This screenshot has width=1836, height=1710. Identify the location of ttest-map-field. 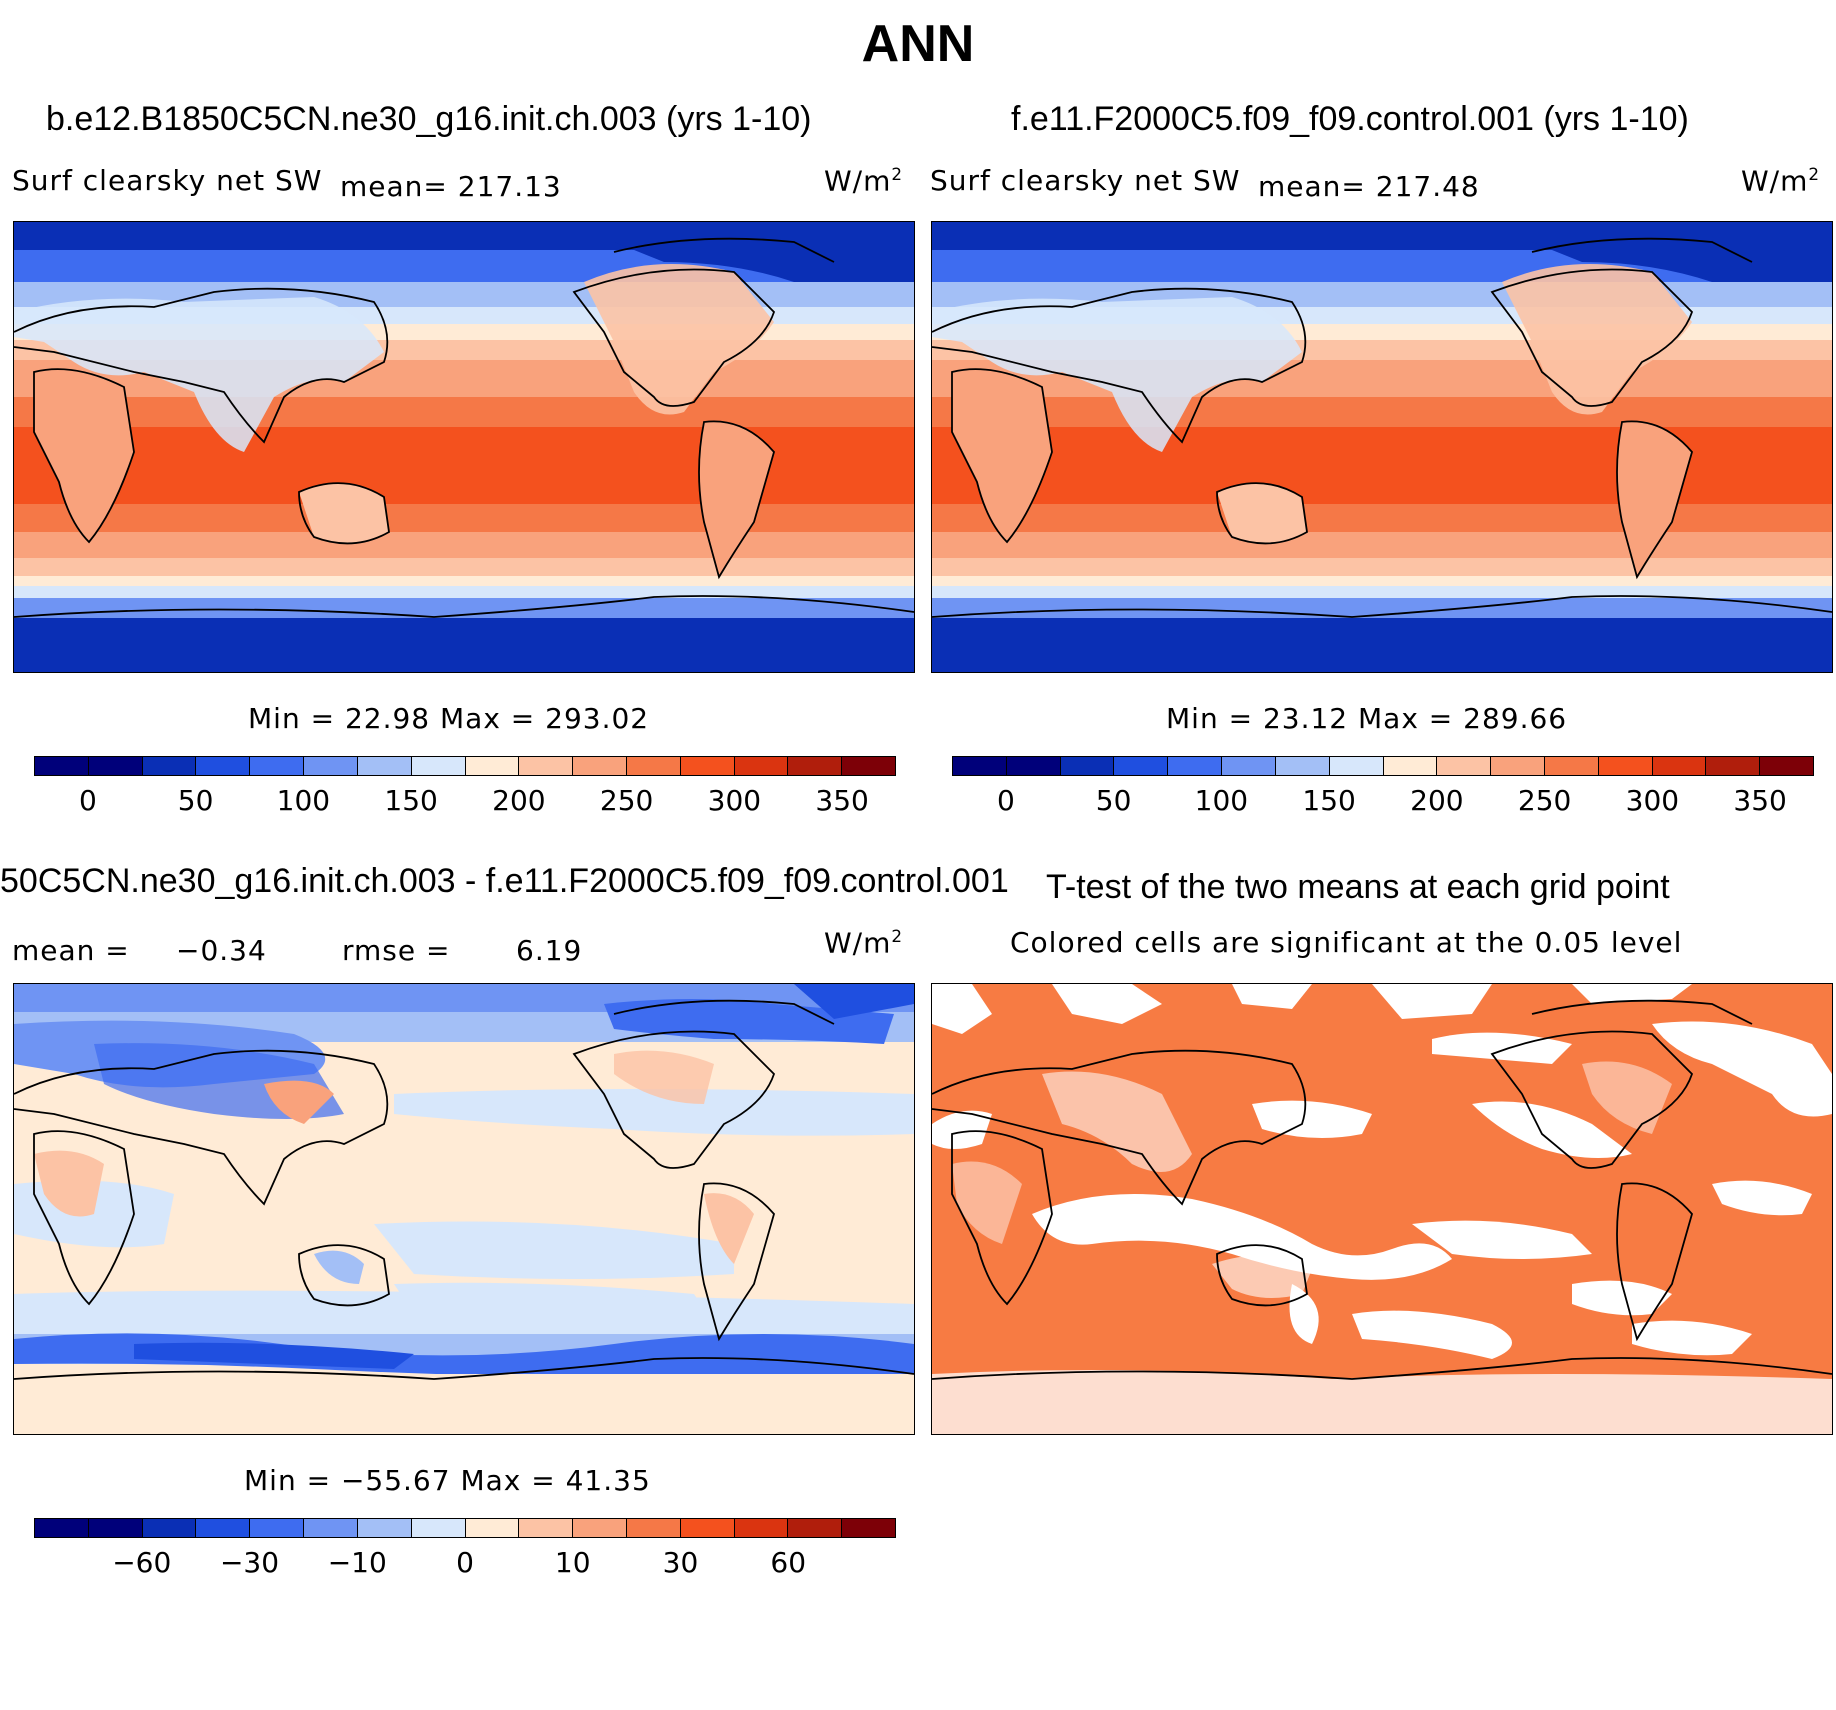
(1382, 1209).